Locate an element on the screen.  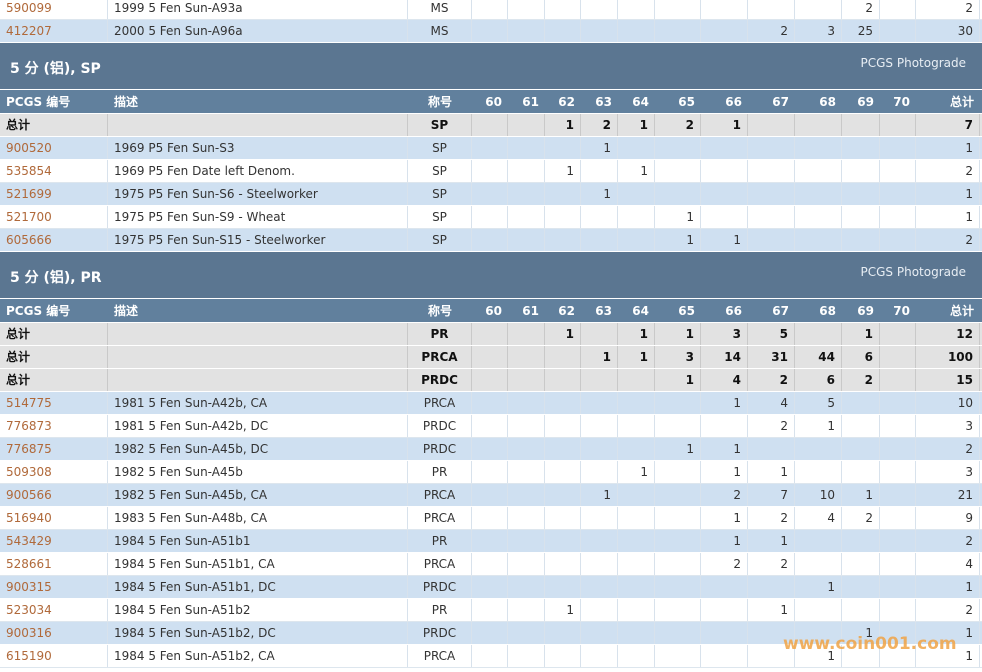
row-total: 30 is located at coordinates (948, 31).